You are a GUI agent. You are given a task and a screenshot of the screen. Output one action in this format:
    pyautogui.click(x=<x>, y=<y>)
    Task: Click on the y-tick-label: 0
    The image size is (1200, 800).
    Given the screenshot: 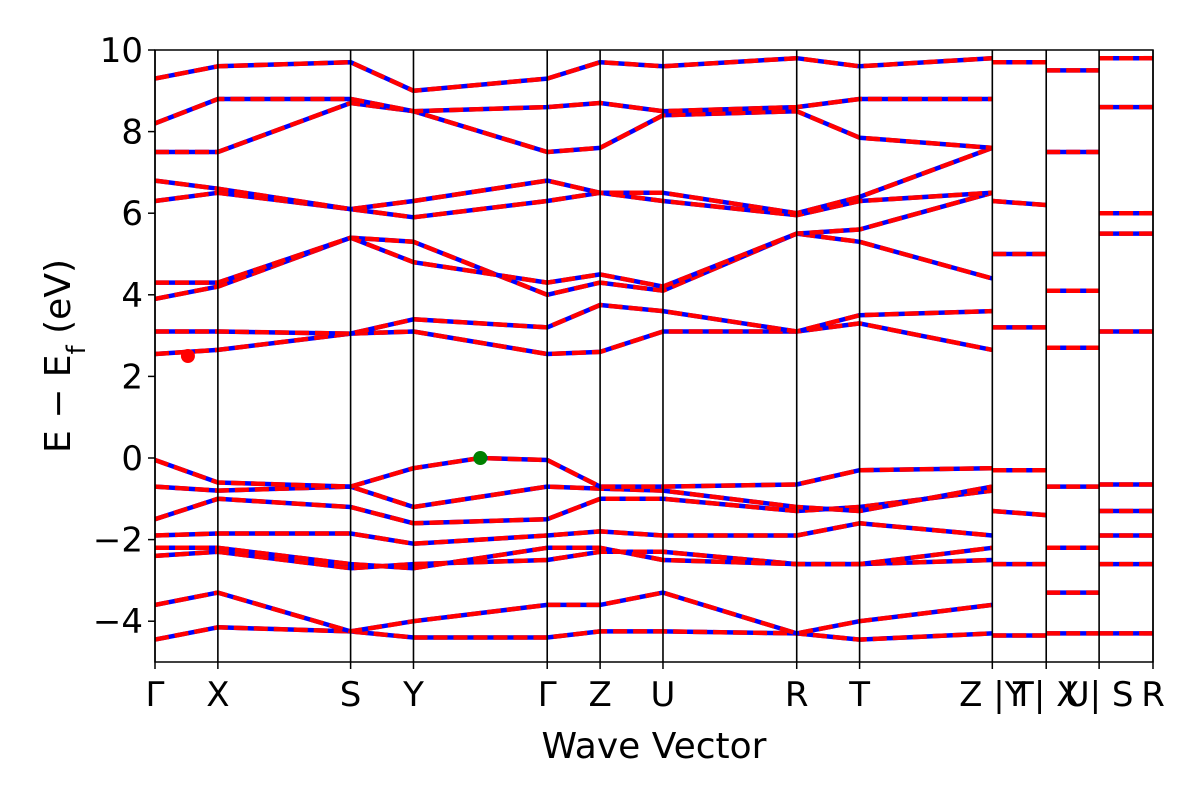 What is the action you would take?
    pyautogui.click(x=132, y=459)
    